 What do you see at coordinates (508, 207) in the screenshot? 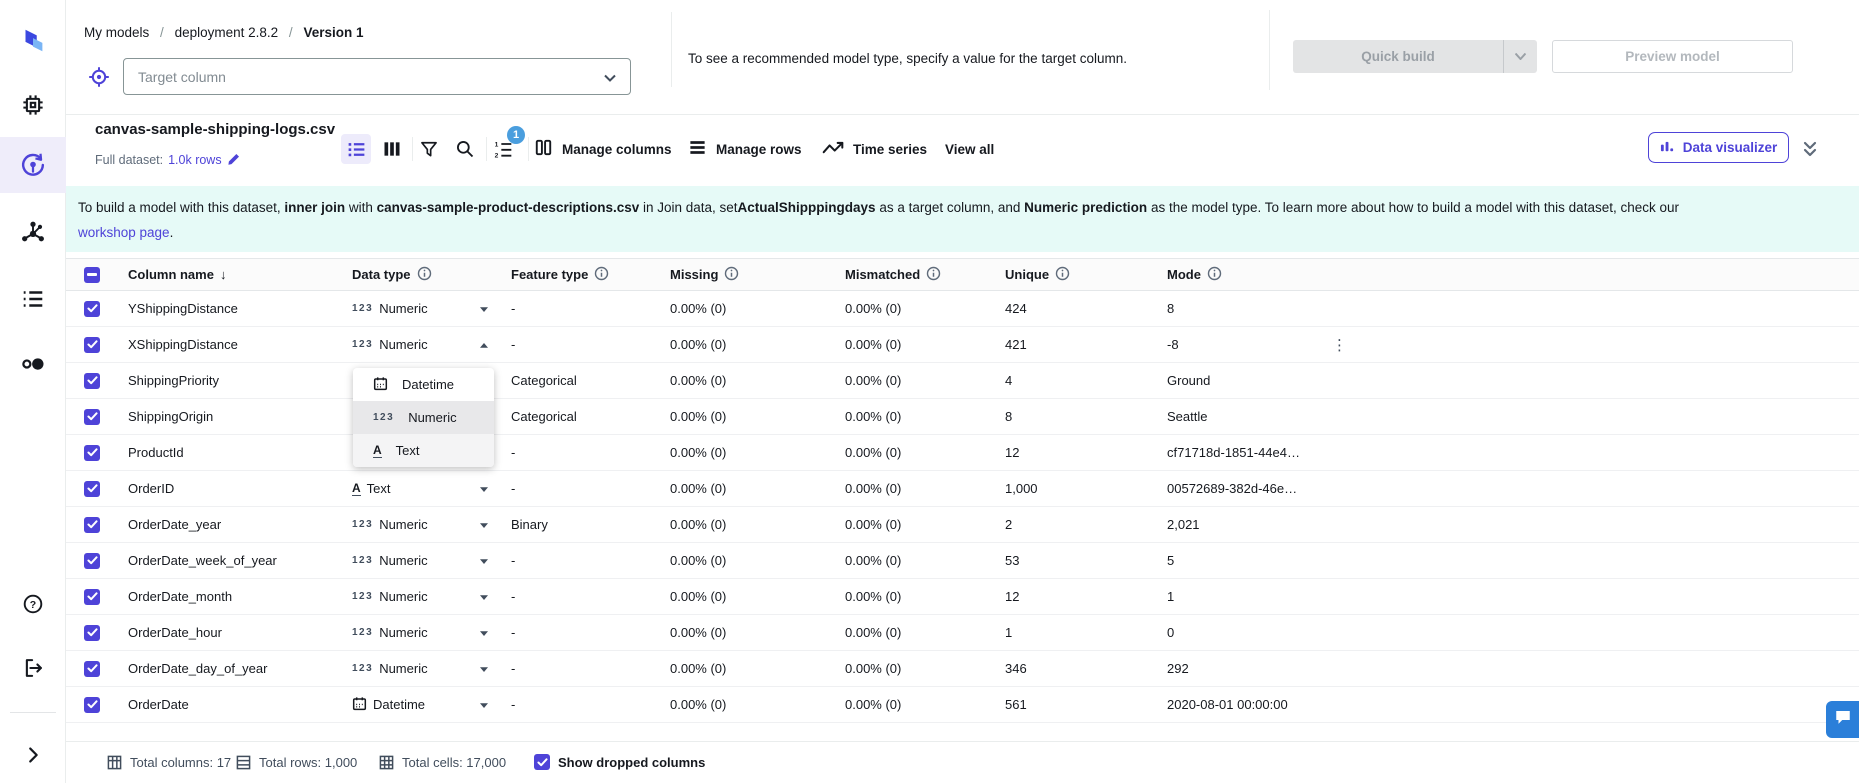
I see `banner-bold-text: canvas-sample-product-descriptions.csv` at bounding box center [508, 207].